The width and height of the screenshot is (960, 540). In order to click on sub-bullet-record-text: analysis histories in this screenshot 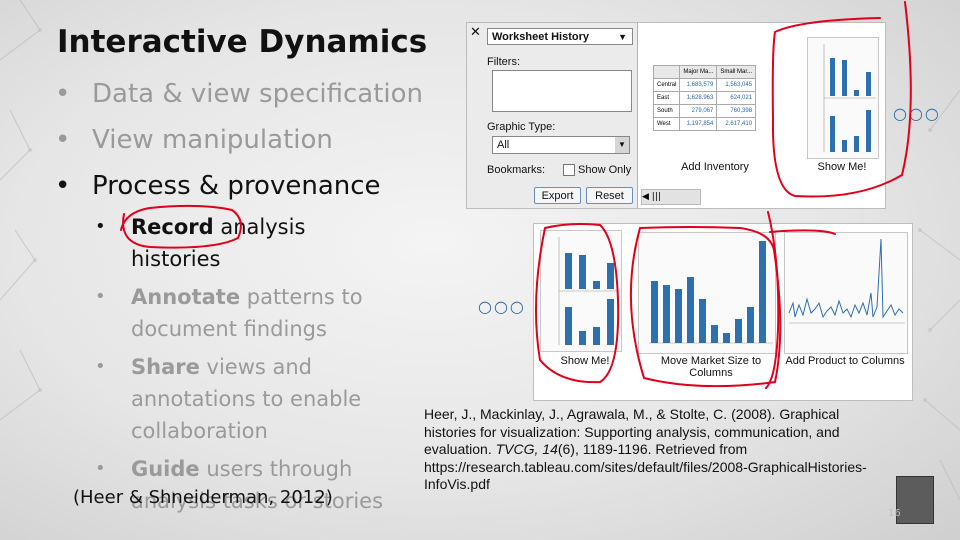, I will do `click(218, 243)`.